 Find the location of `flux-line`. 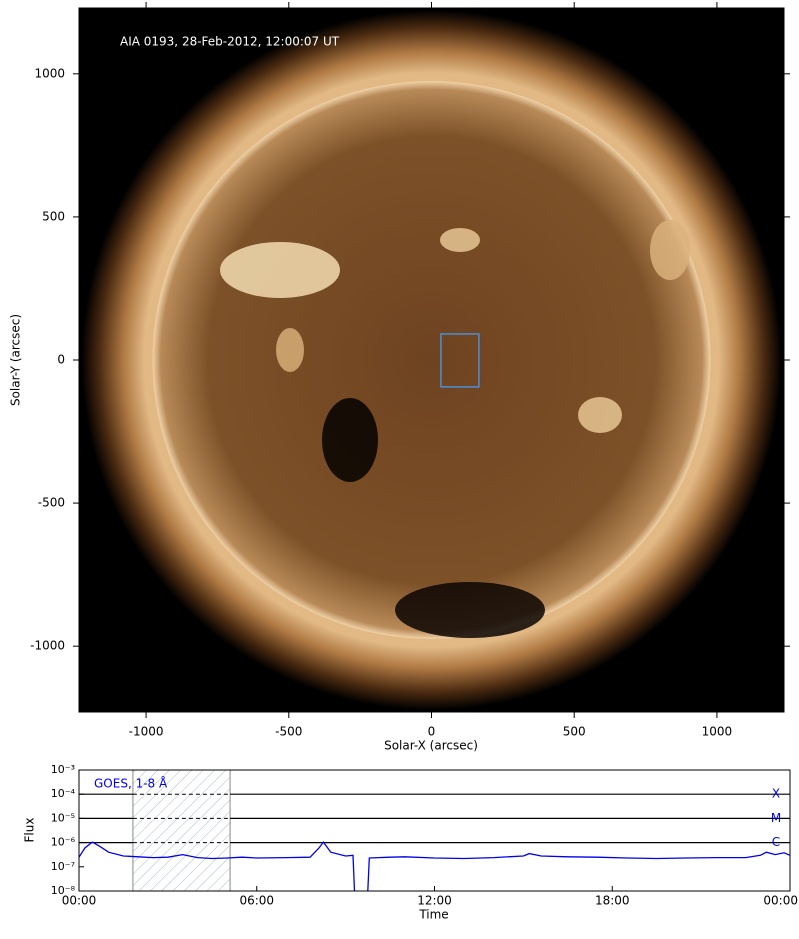

flux-line is located at coordinates (434, 866).